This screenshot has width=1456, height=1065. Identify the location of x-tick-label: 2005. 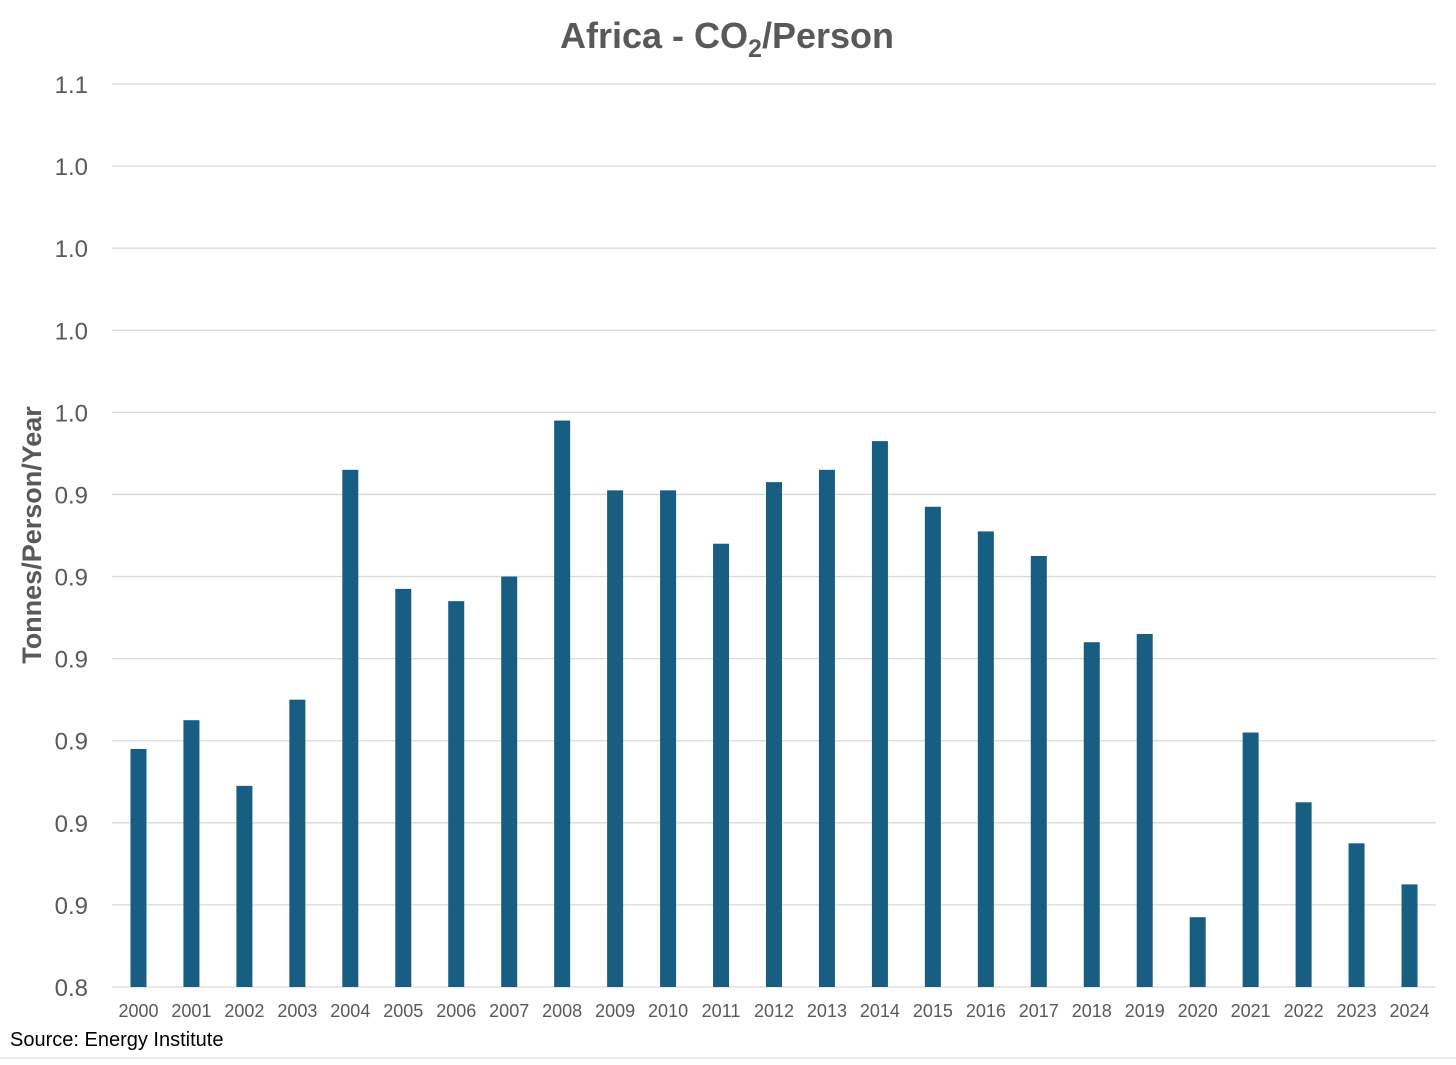
(403, 1011).